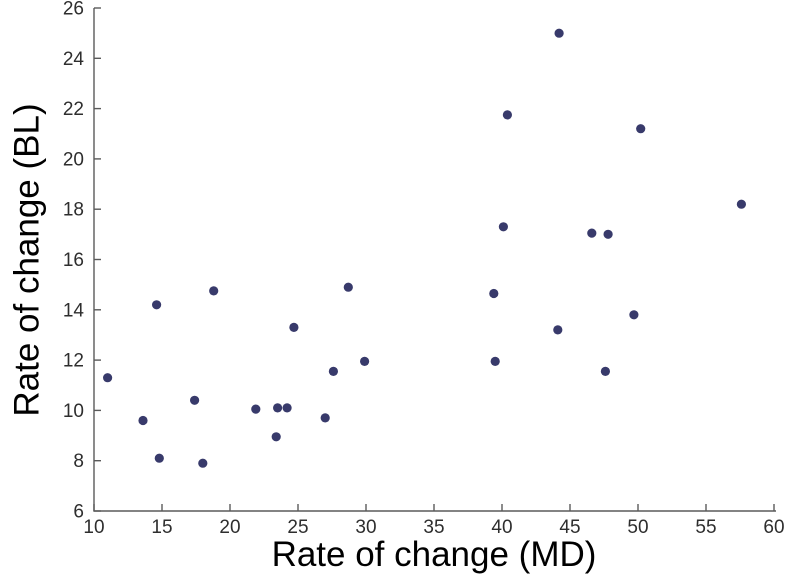 The image size is (785, 577). I want to click on y-tick-label: 6, so click(78, 512).